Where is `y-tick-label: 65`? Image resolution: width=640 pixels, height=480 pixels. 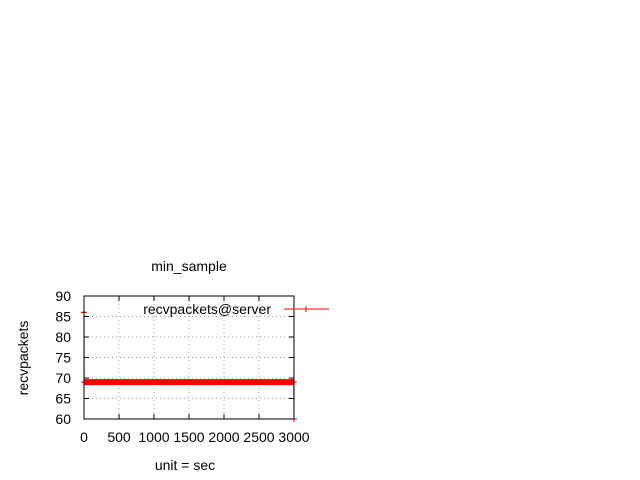 y-tick-label: 65 is located at coordinates (63, 399).